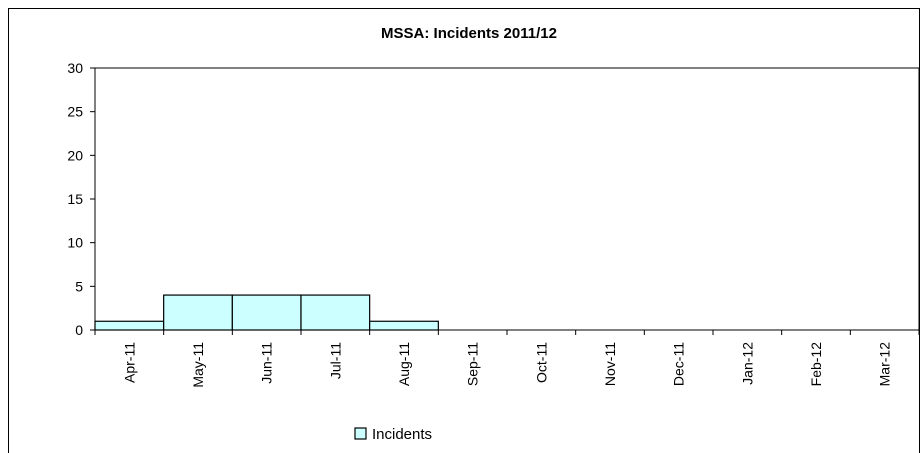 Image resolution: width=924 pixels, height=453 pixels. Describe the element at coordinates (75, 243) in the screenshot. I see `y-tick-label: 10` at that location.